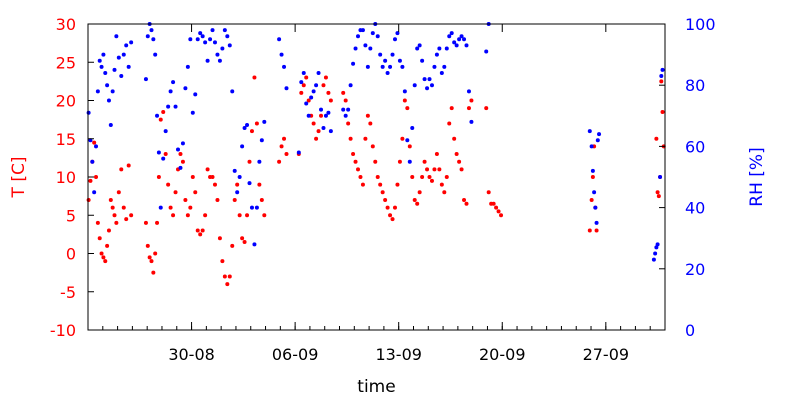 The height and width of the screenshot is (400, 800). I want to click on right-tick-label: 80, so click(695, 85).